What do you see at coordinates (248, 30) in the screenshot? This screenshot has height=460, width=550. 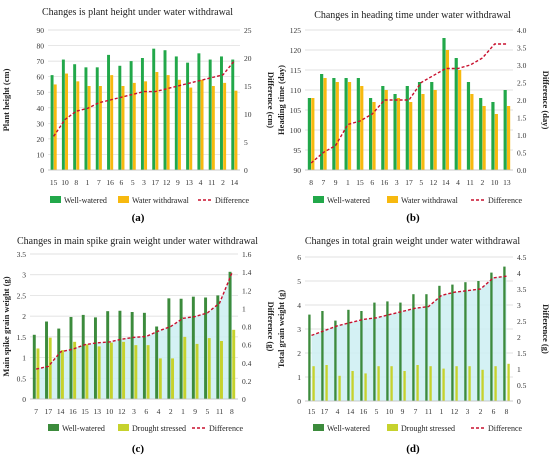 I see `y2-tick-label: 25` at bounding box center [248, 30].